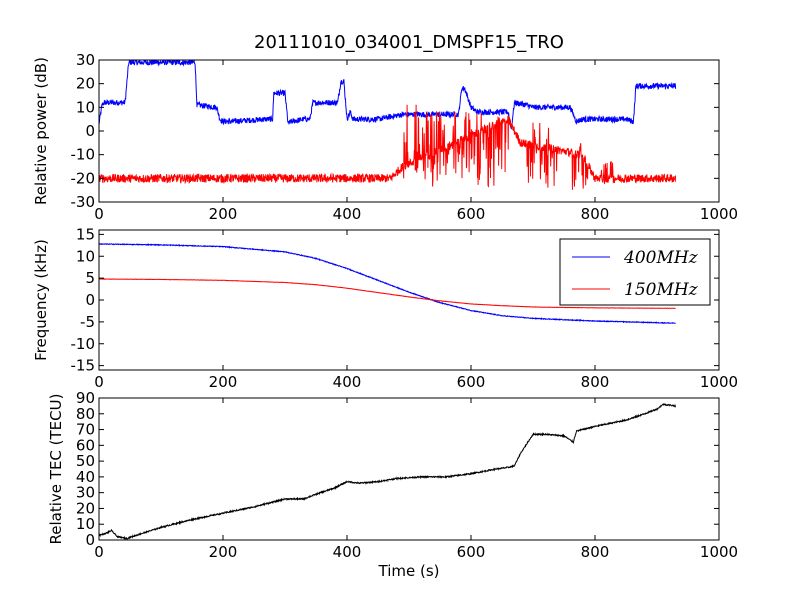  I want to click on y-tick-label: 40, so click(85, 477).